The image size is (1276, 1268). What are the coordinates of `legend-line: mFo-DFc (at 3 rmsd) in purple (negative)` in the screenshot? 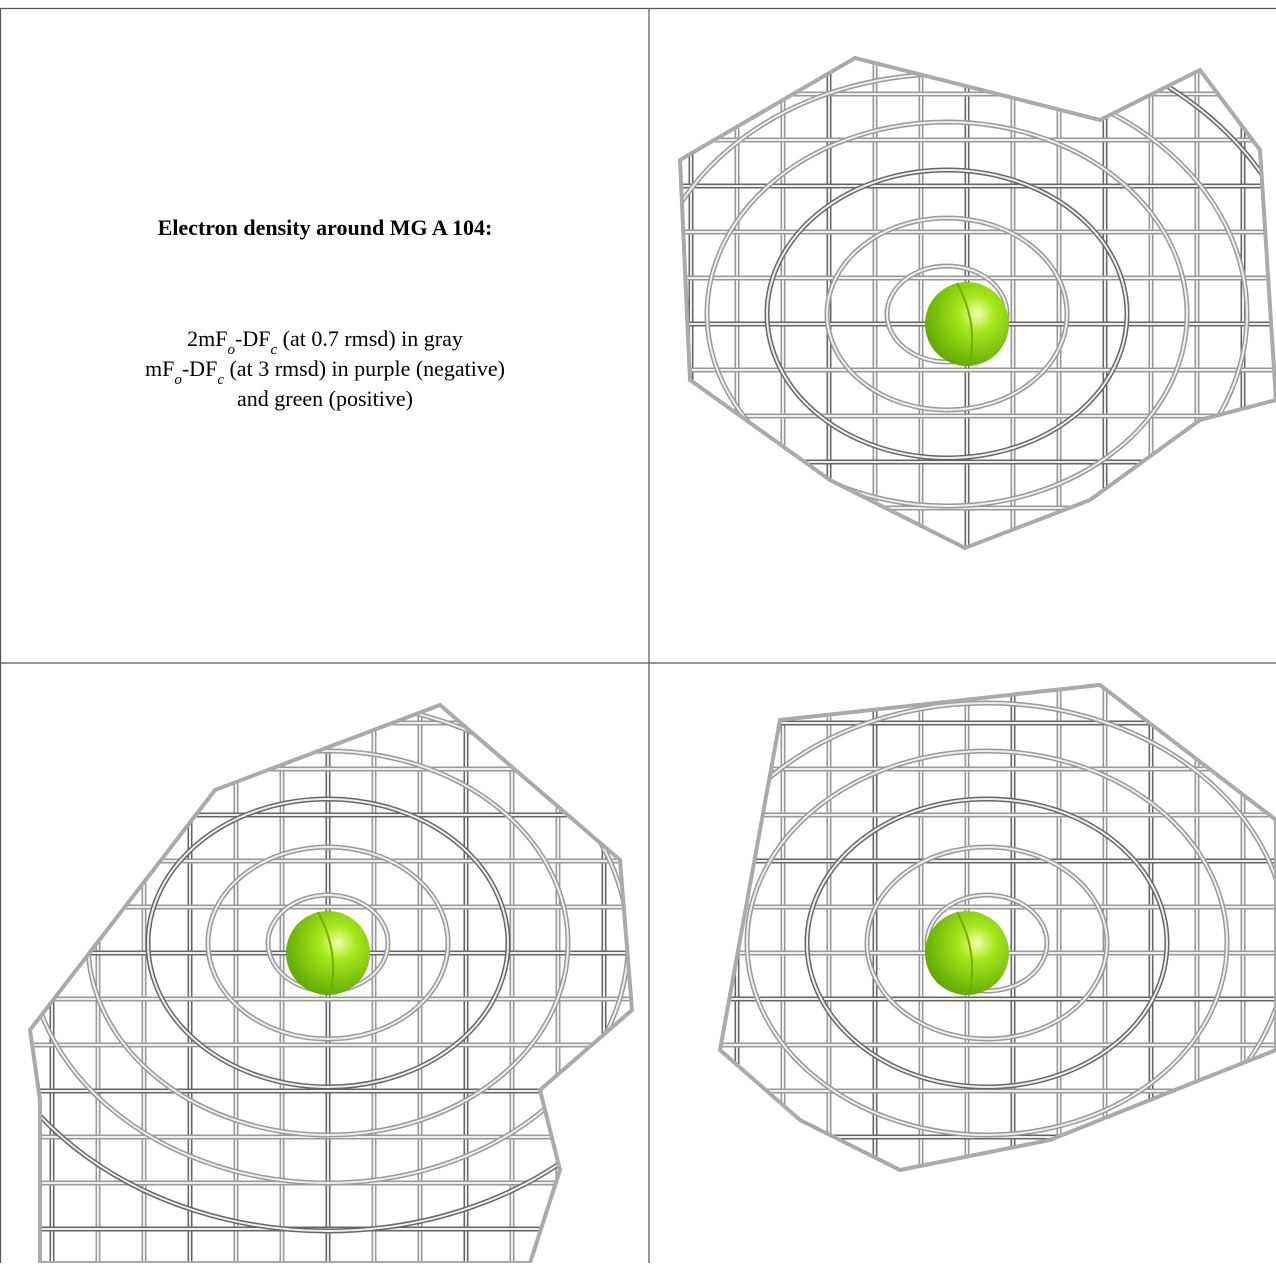 It's located at (325, 372).